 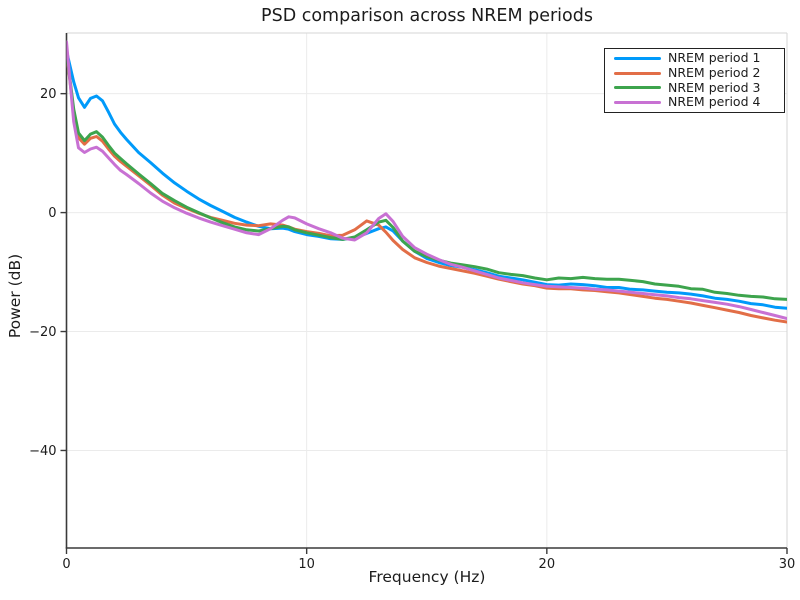 I want to click on x-tick-label: 10, so click(x=306, y=564).